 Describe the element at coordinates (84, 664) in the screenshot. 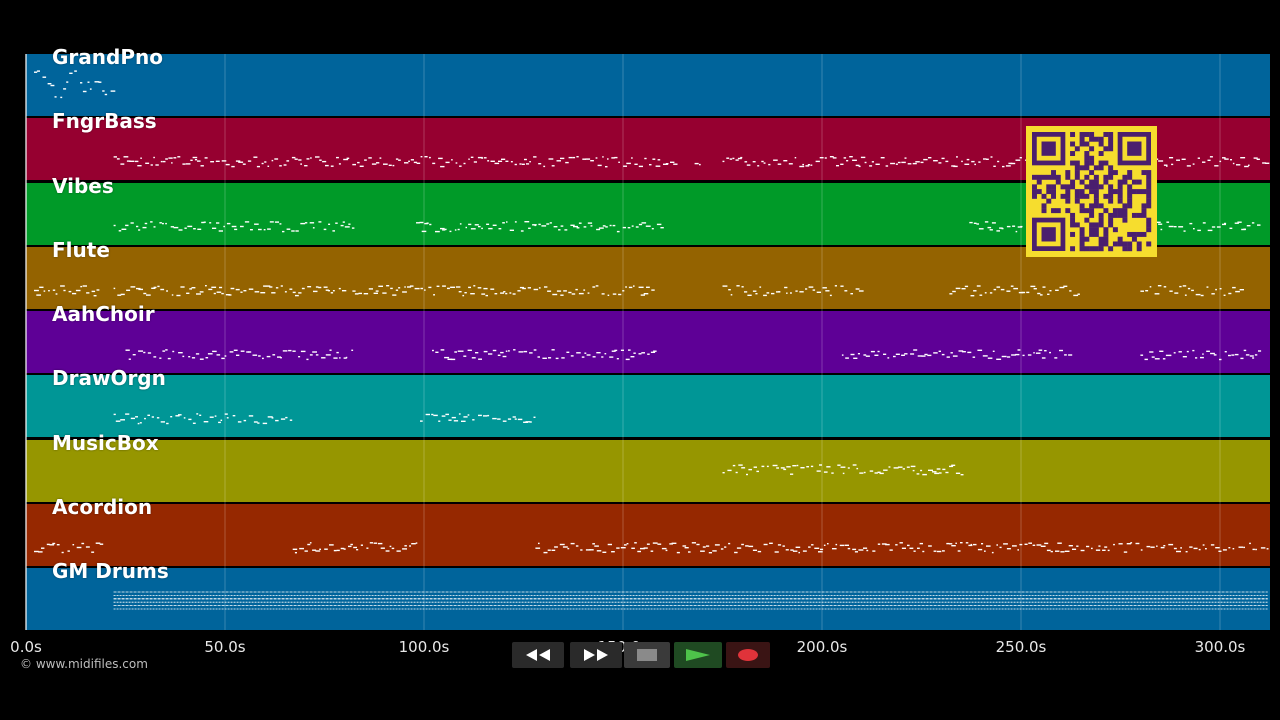

I see `copyright-text: © www.midifiles.com` at that location.